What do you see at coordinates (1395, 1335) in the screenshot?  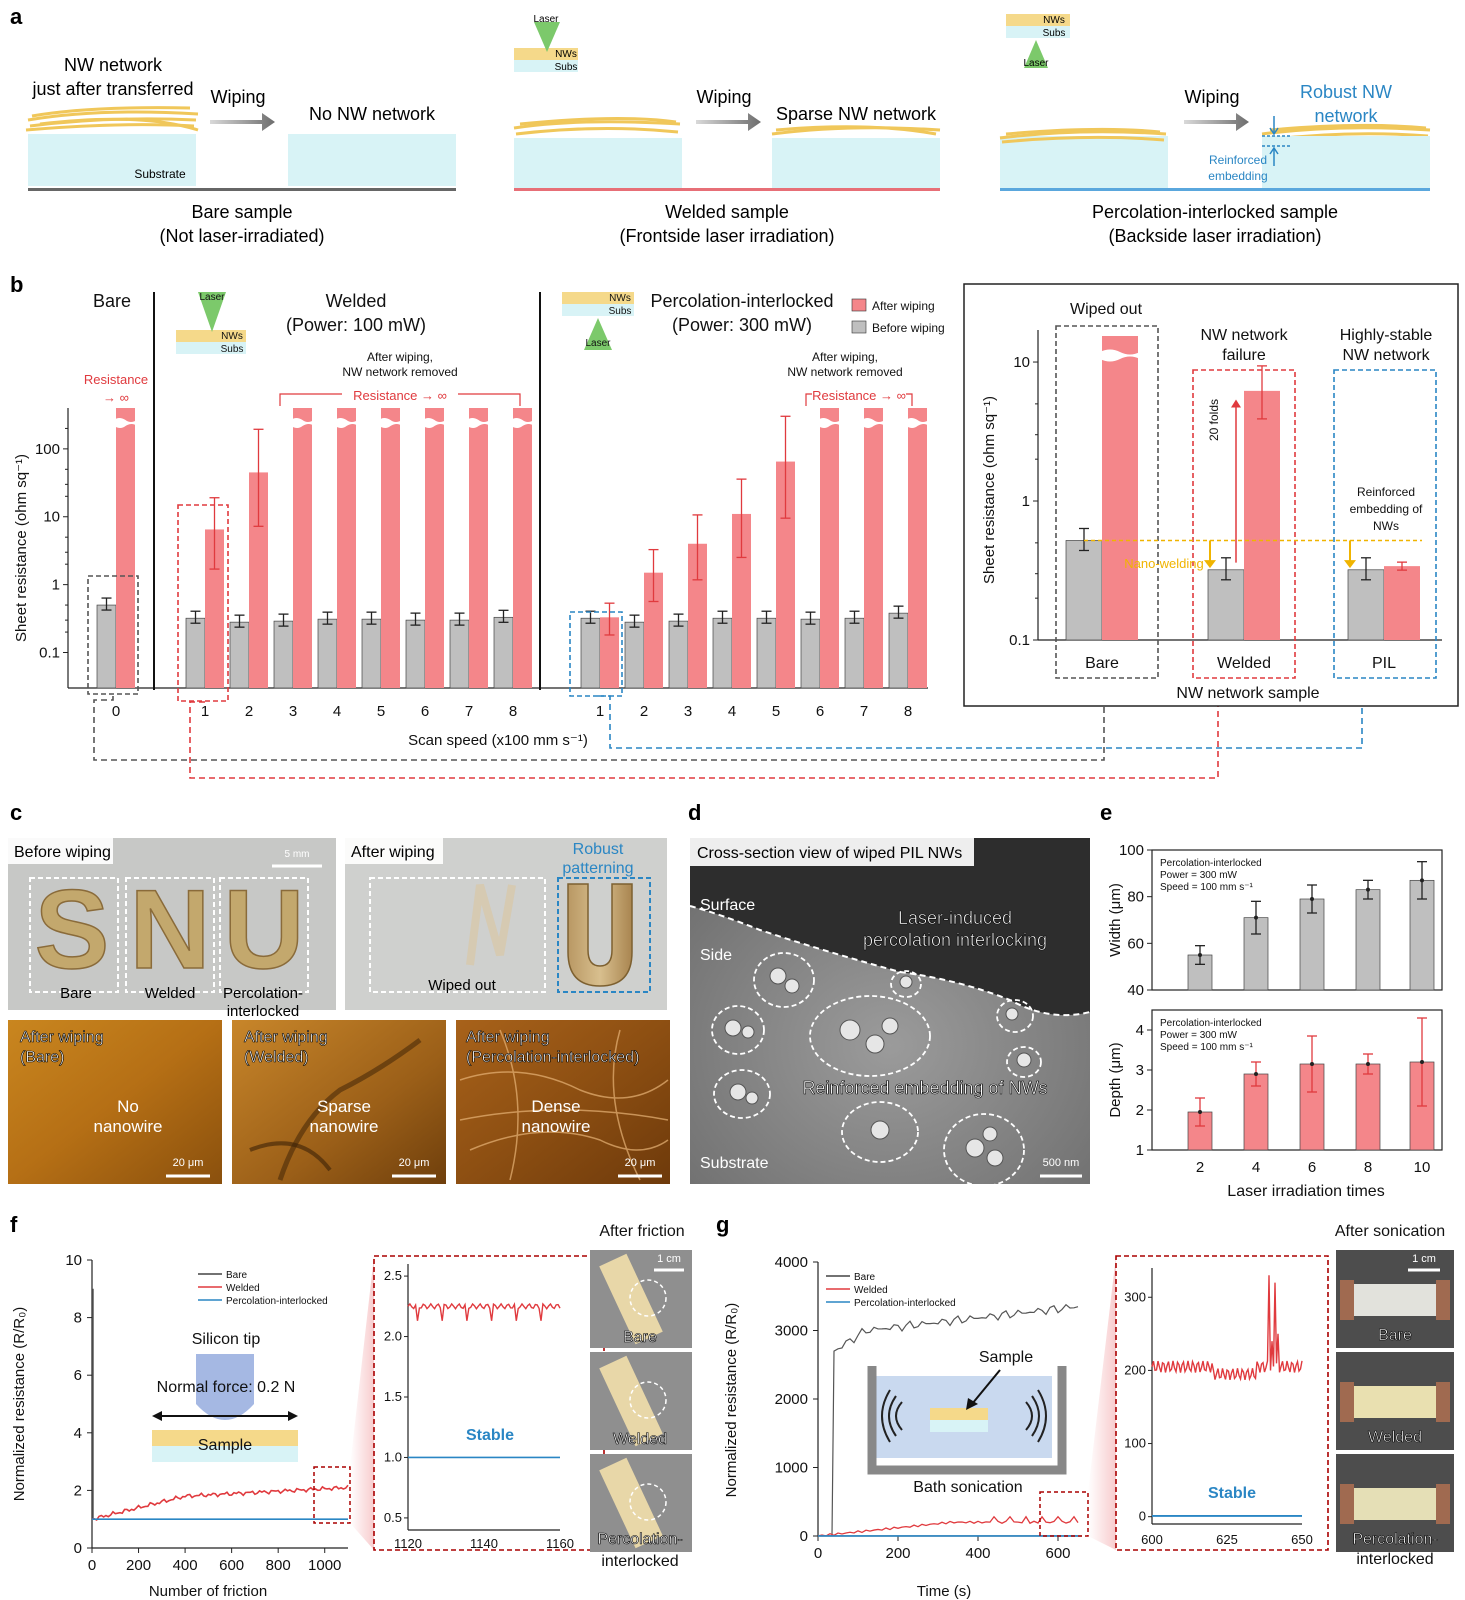 I see `g-photo-label: Bare` at bounding box center [1395, 1335].